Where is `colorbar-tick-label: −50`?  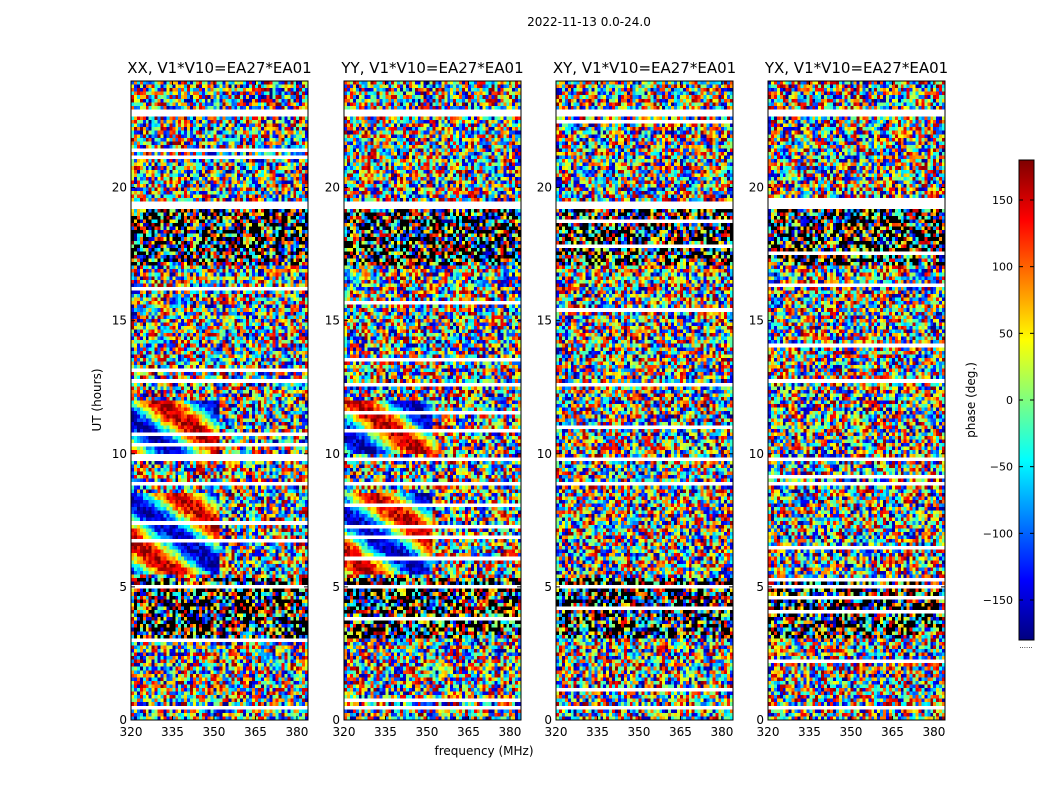 colorbar-tick-label: −50 is located at coordinates (1001, 467).